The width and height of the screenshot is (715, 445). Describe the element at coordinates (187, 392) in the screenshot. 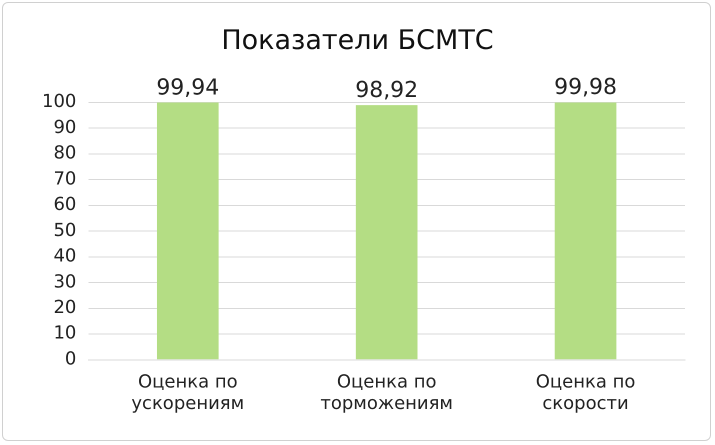

I see `x-tick-label: Оценка по ускорениям` at that location.